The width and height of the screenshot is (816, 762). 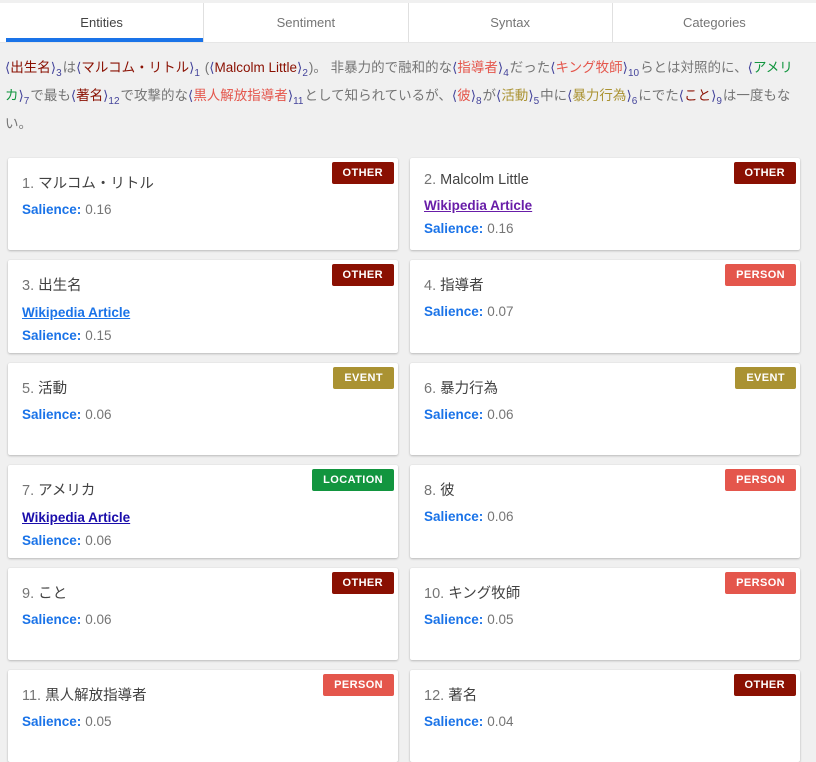 What do you see at coordinates (500, 311) in the screenshot?
I see `salience-value: 0.07` at bounding box center [500, 311].